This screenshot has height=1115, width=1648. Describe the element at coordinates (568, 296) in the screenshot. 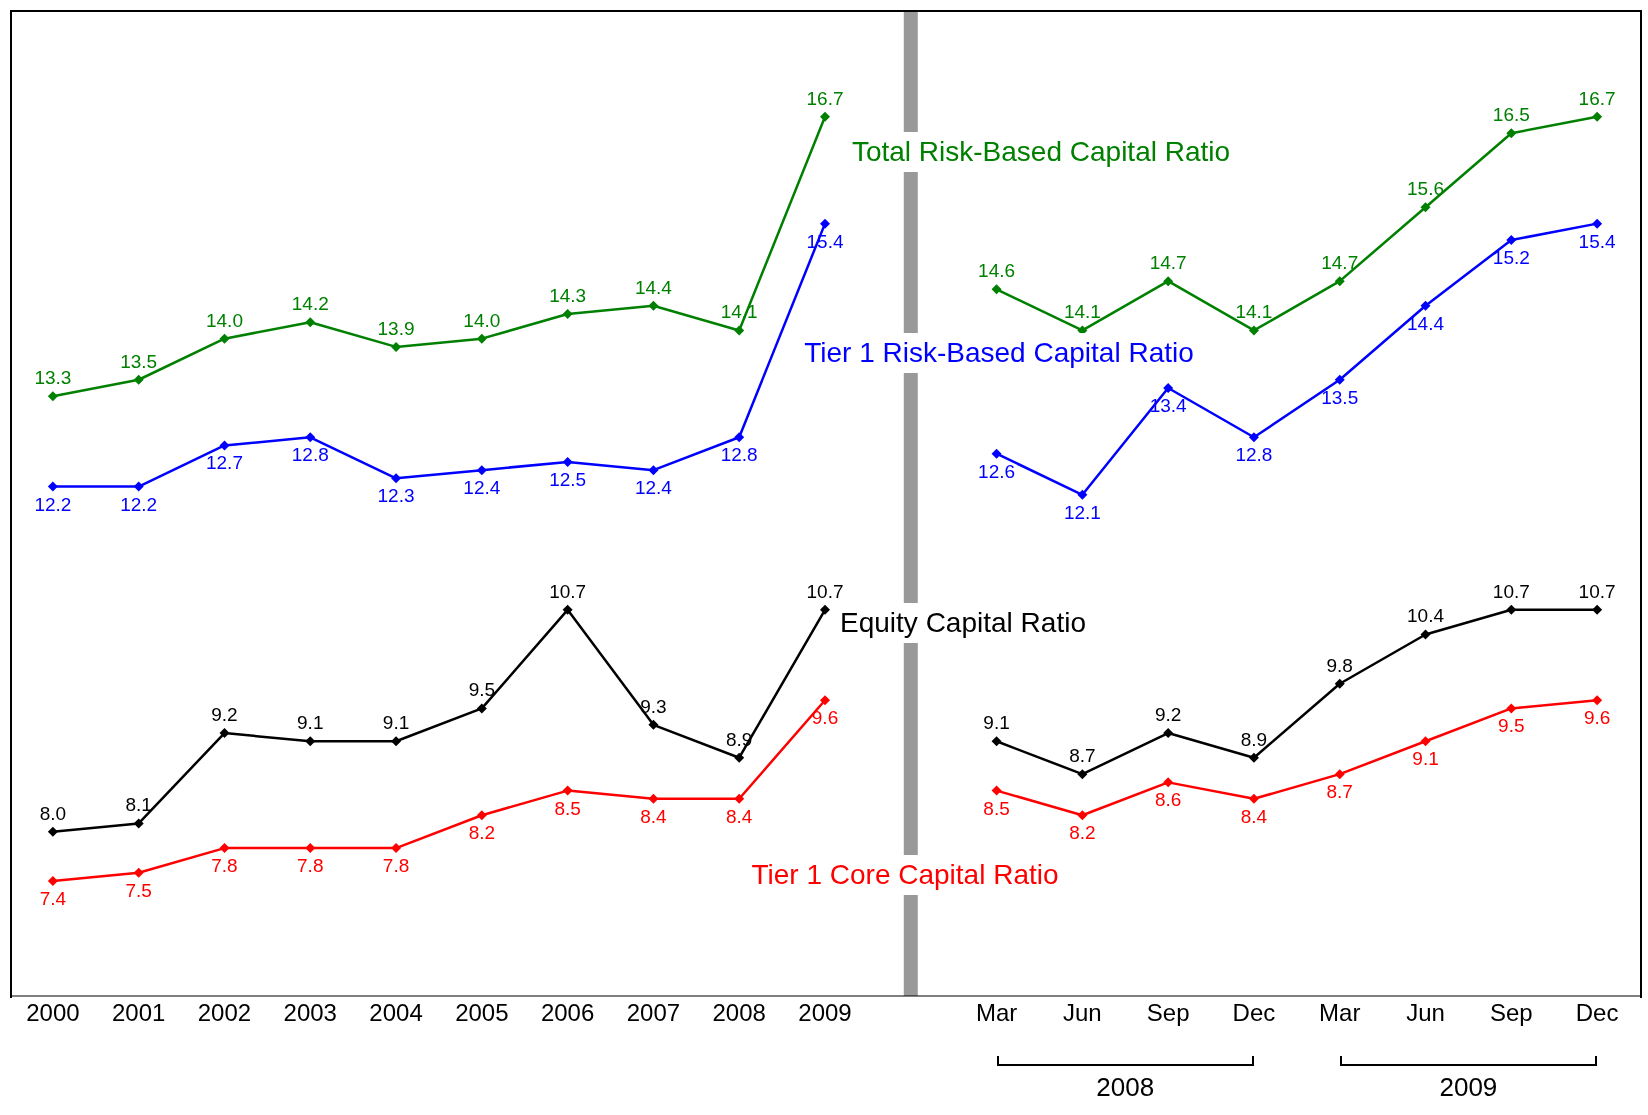

I see `data-label: 14.3` at that location.